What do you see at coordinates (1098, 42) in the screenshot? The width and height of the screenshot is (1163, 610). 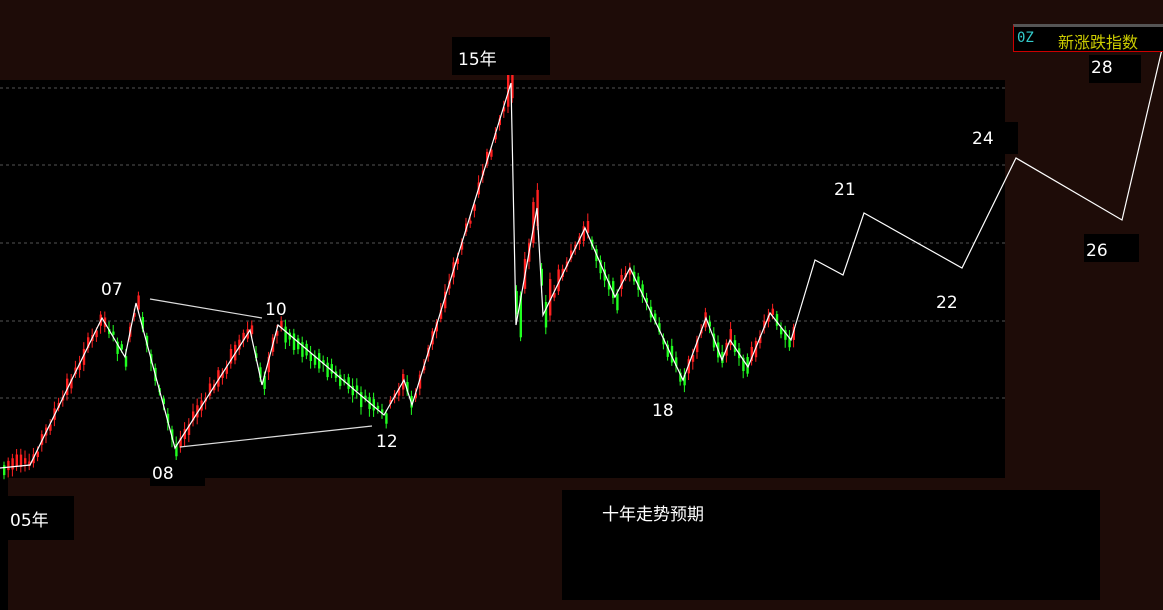 I see `indicator-name: 新涨跌指数` at bounding box center [1098, 42].